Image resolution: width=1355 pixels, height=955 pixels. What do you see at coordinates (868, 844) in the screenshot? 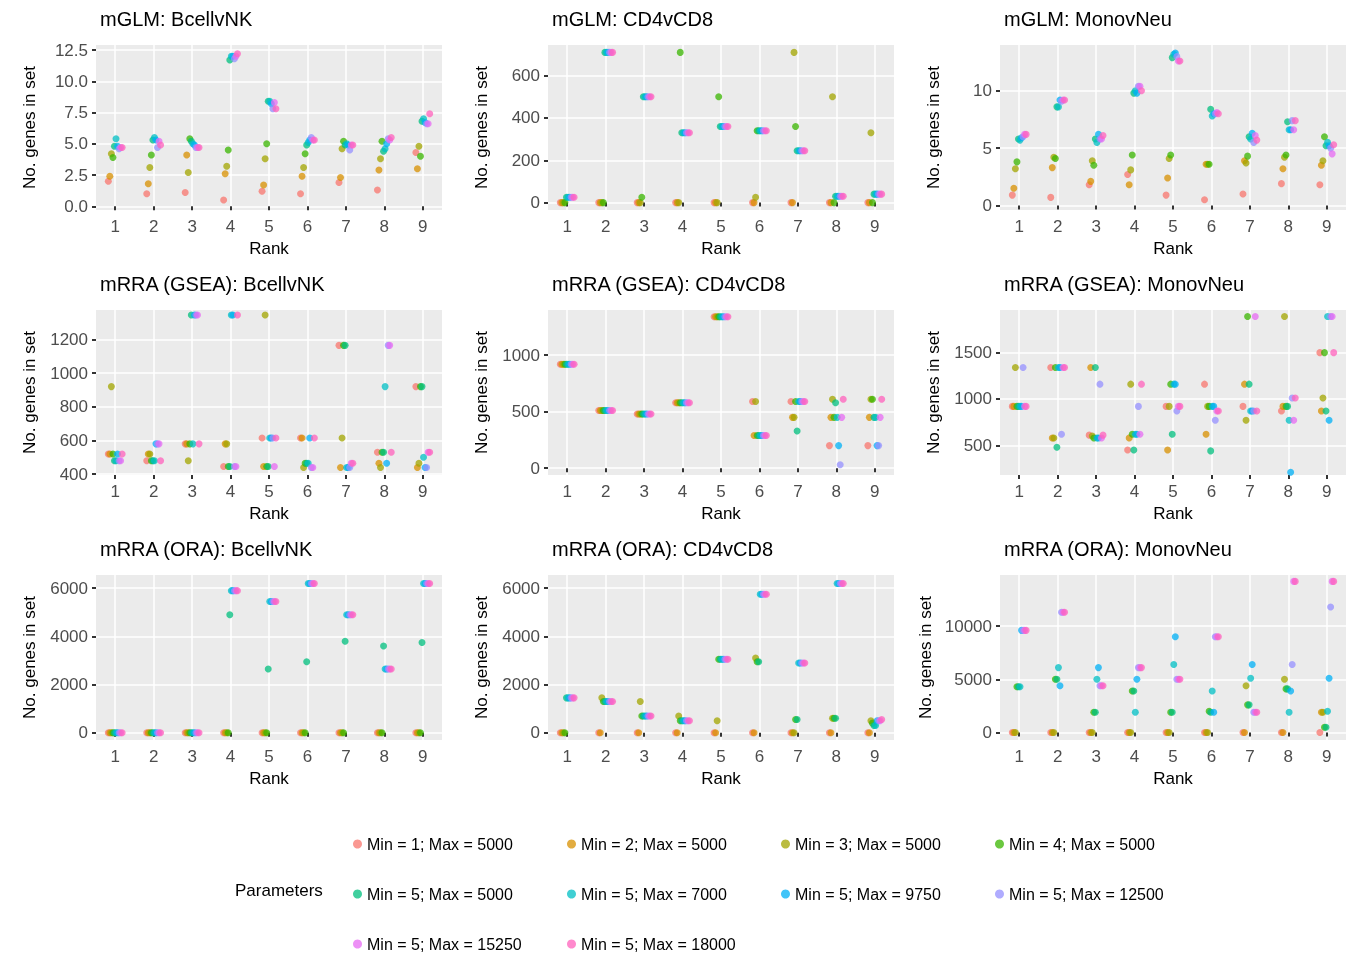
I see `legend-label: Min = 3; Max = 5000` at bounding box center [868, 844].